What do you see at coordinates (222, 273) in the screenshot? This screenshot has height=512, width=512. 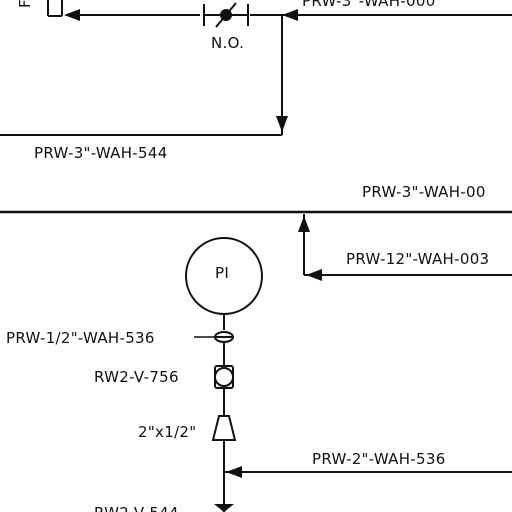 I see `pi-label: PI` at bounding box center [222, 273].